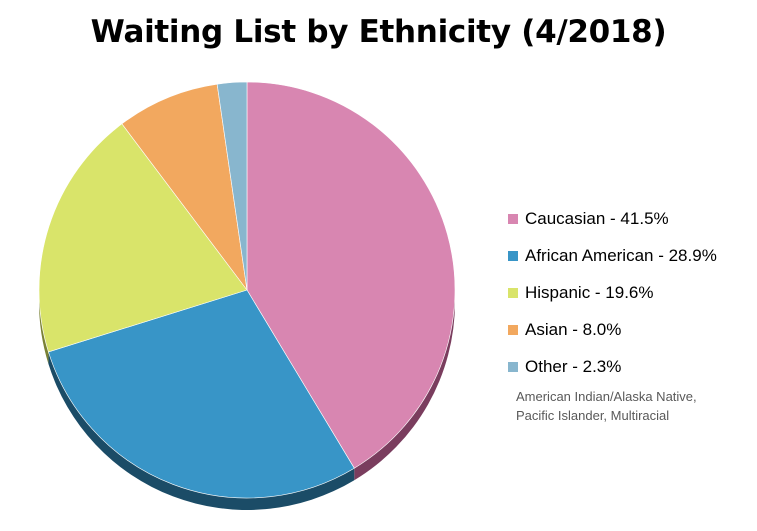  I want to click on pie-slice-other, so click(232, 186).